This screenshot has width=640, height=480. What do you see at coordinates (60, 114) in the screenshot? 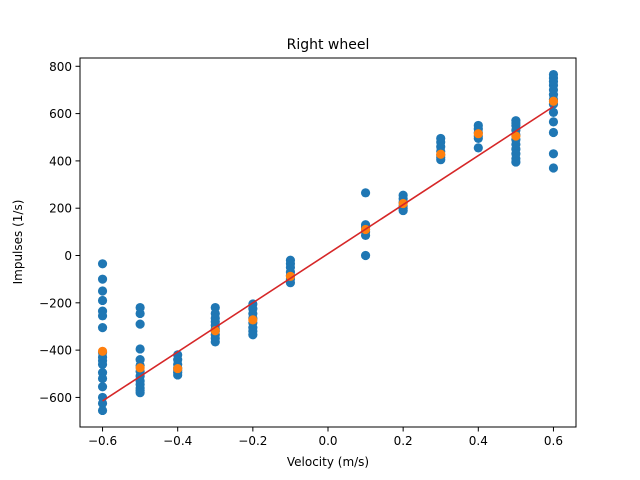
I see `y-tick-label: 600` at bounding box center [60, 114].